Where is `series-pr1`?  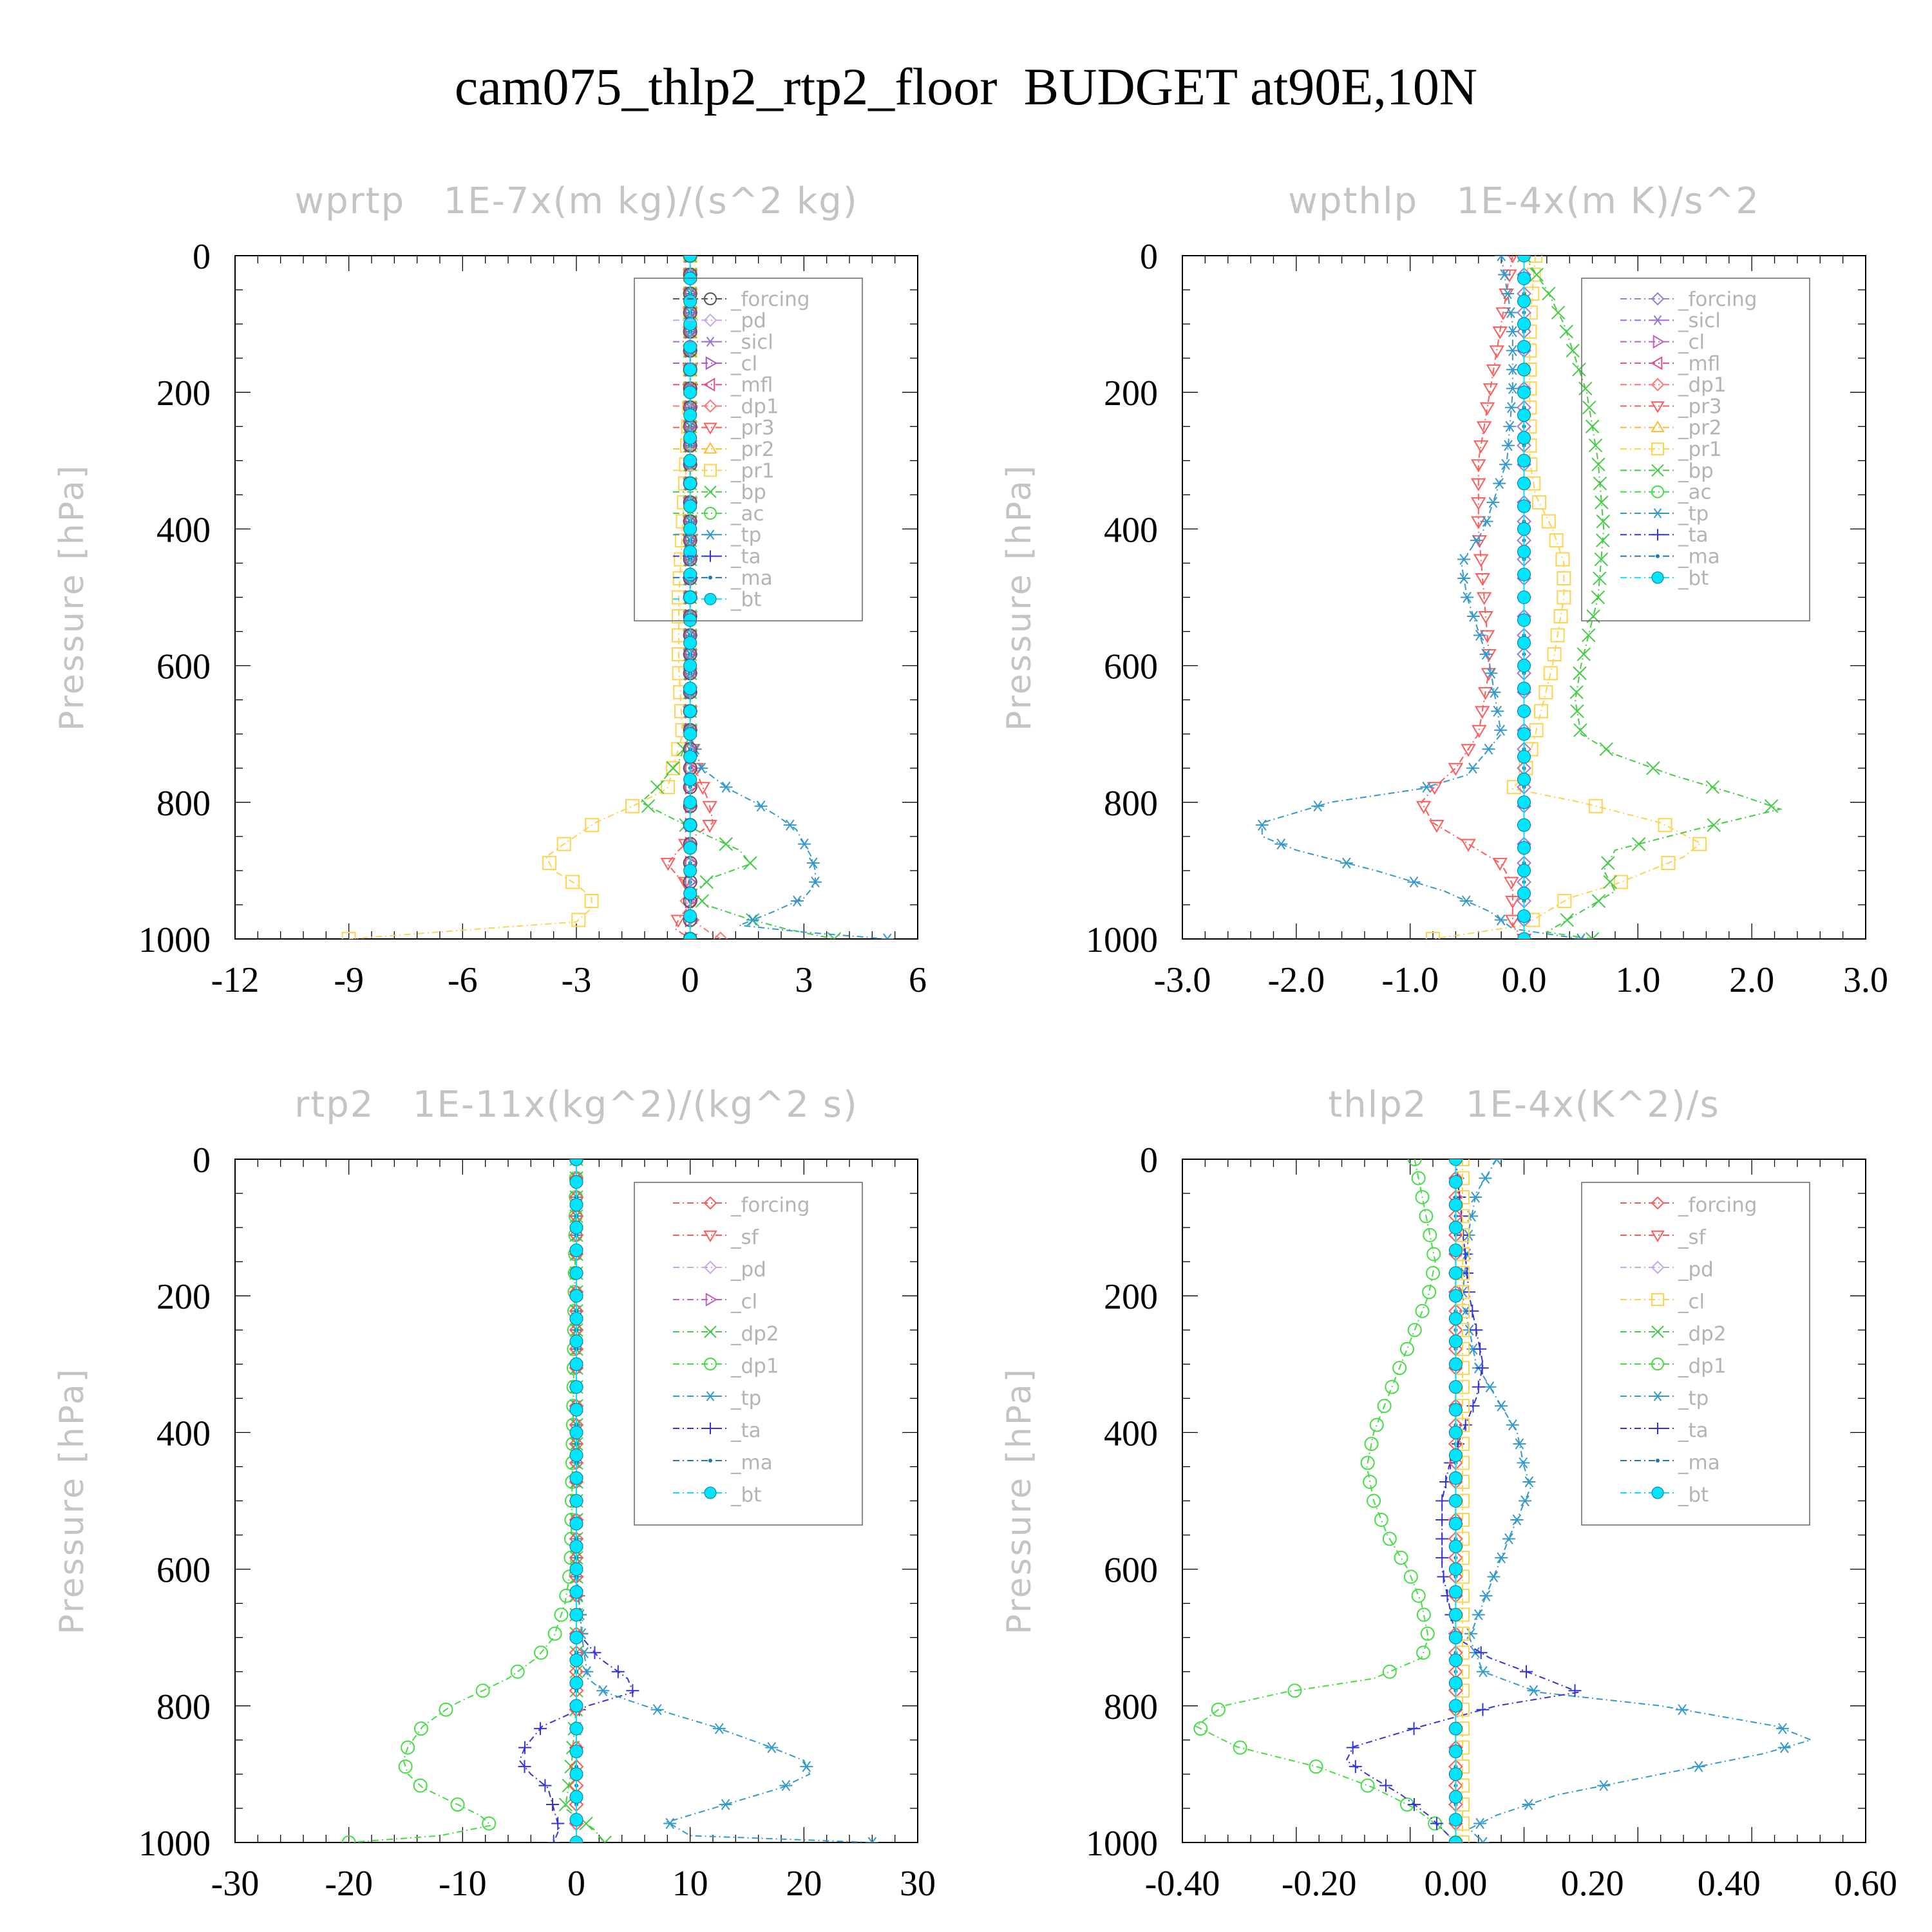
series-pr1 is located at coordinates (519, 597).